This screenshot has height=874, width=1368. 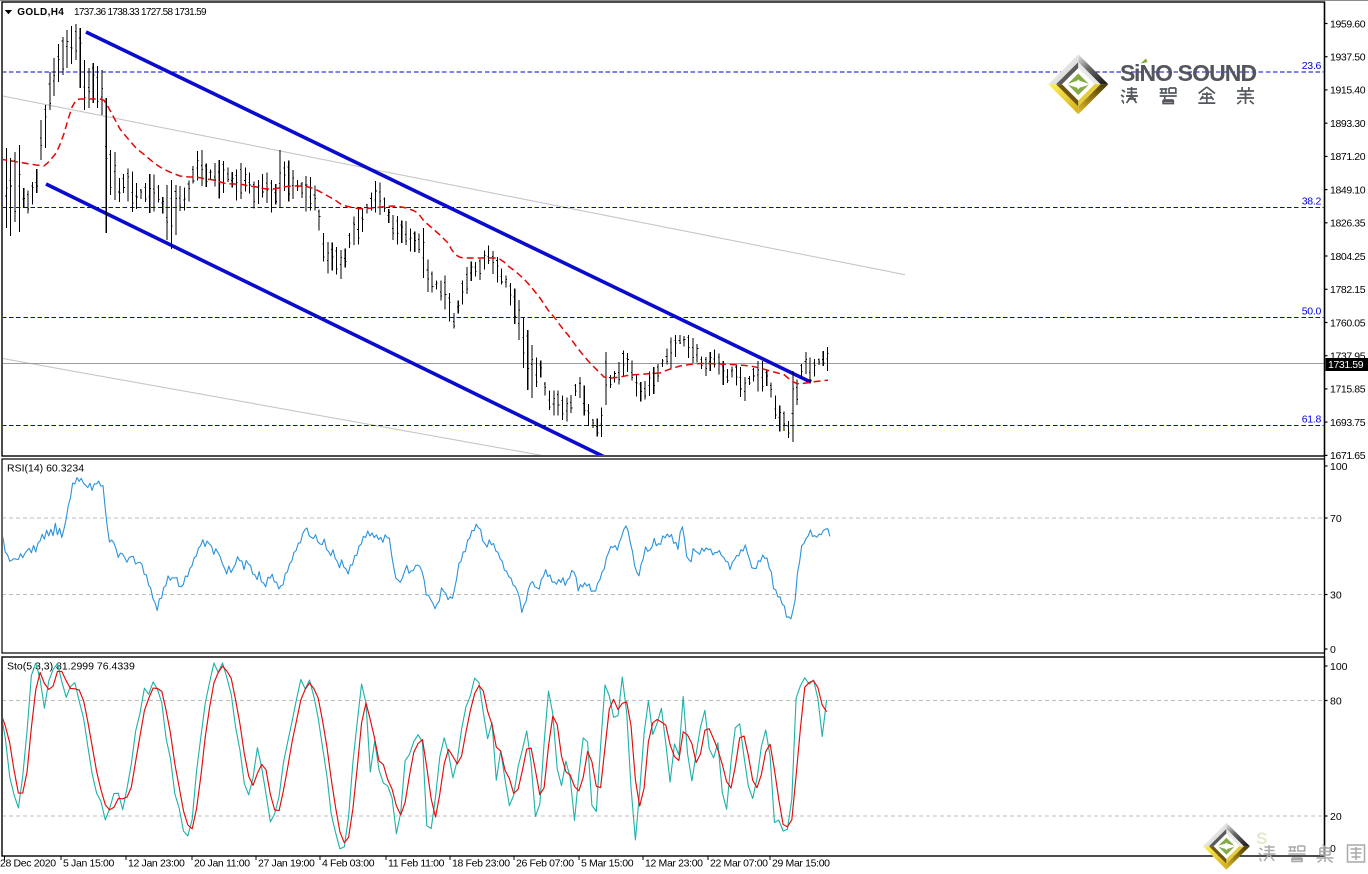 I want to click on svg-text: 11 Feb 11:00, so click(x=416, y=864).